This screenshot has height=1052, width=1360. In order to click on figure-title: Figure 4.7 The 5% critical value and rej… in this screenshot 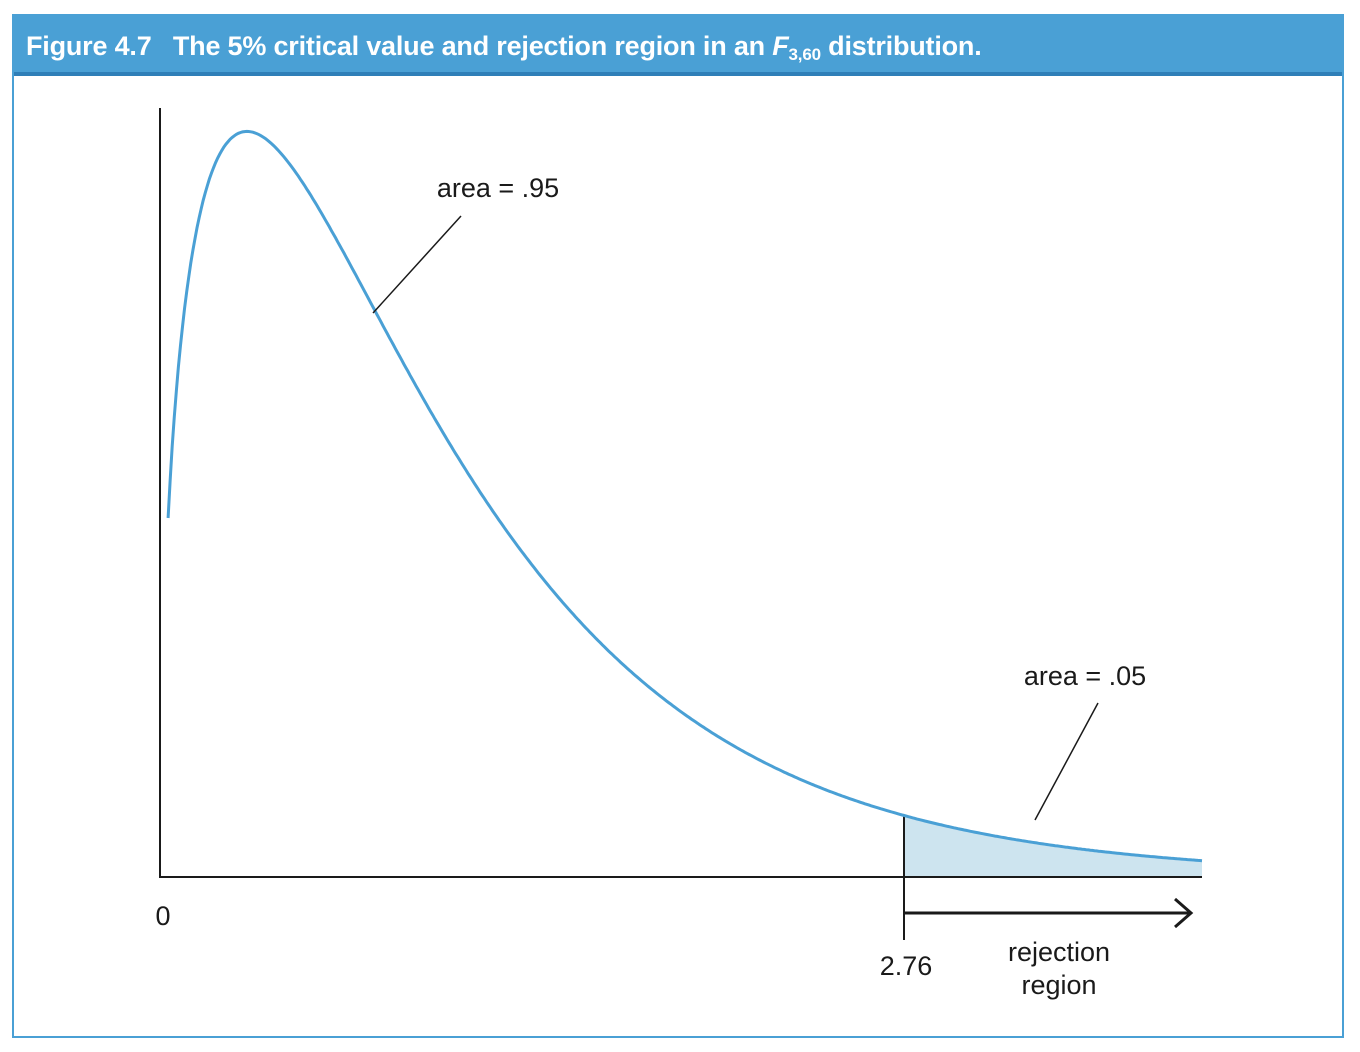, I will do `click(678, 46)`.